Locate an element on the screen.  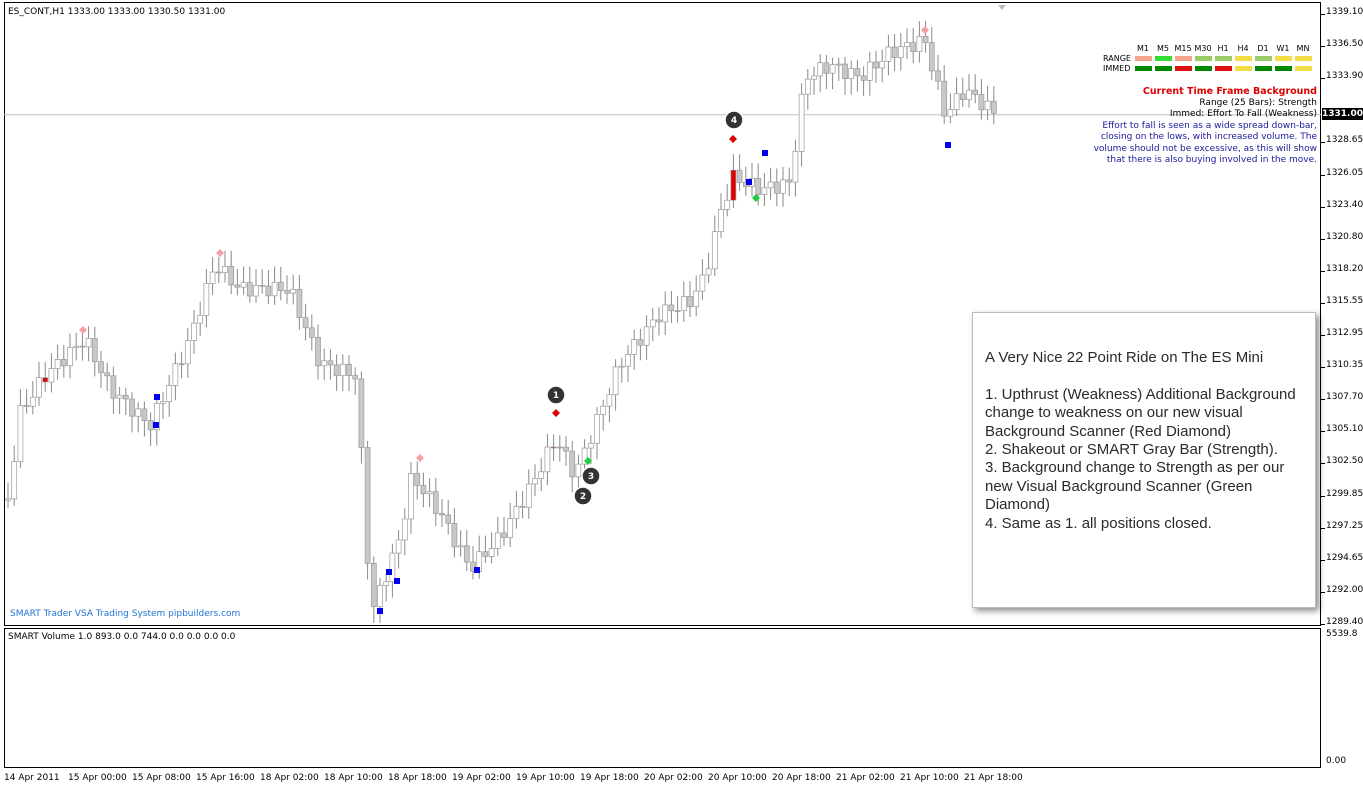
date-axis-label: 20 Apr 10:00 is located at coordinates (737, 778).